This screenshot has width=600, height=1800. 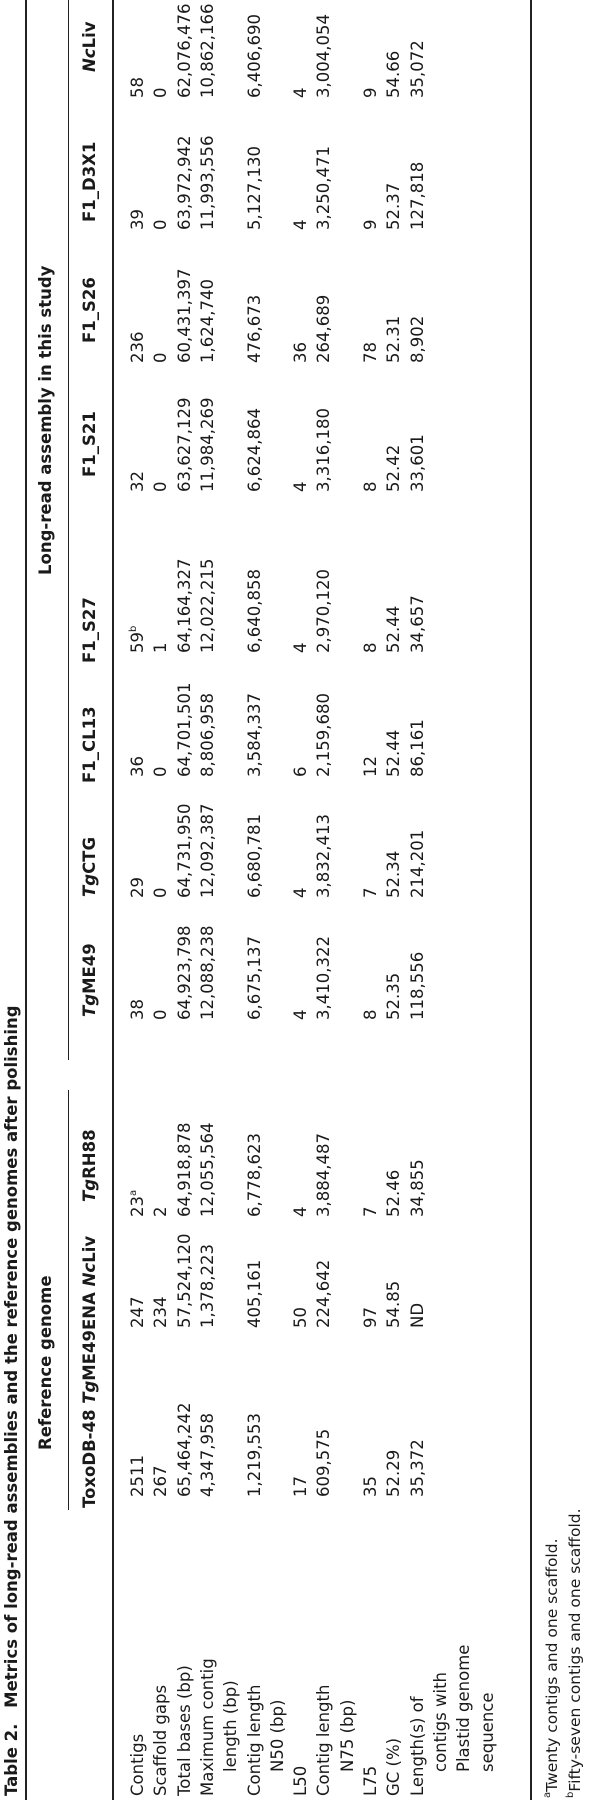 I want to click on footnote: bFifty-seven contigs and one scaffold., so click(x=574, y=1653).